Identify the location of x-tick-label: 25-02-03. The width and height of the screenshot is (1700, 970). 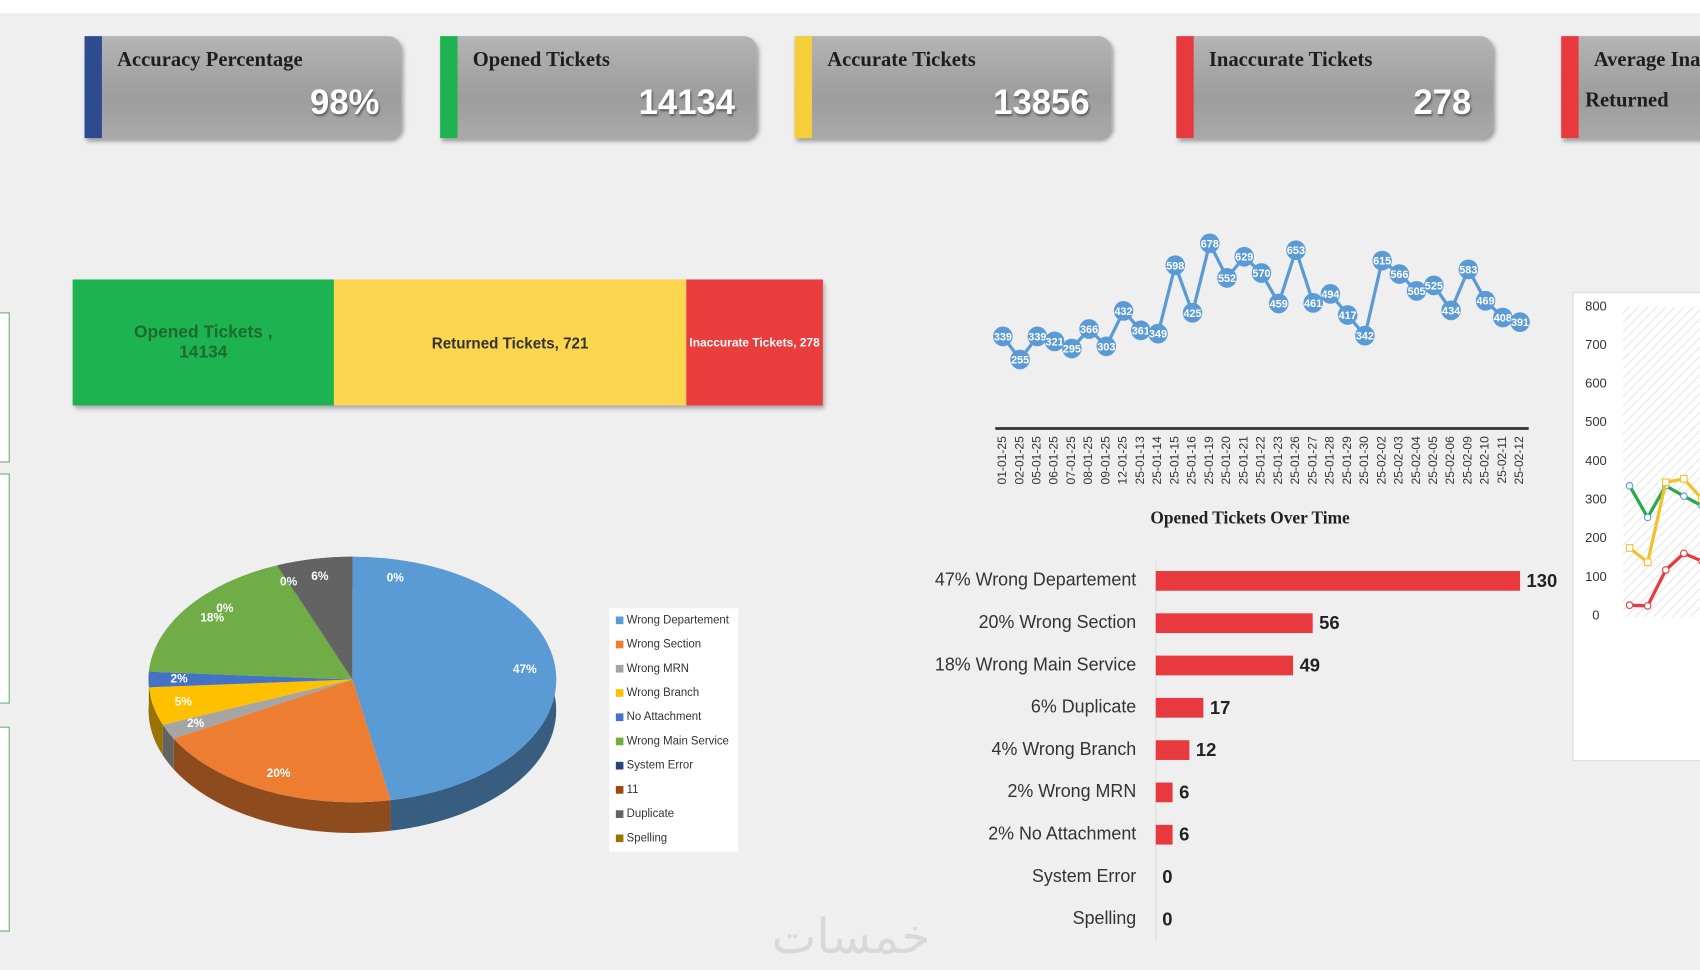
(1399, 460).